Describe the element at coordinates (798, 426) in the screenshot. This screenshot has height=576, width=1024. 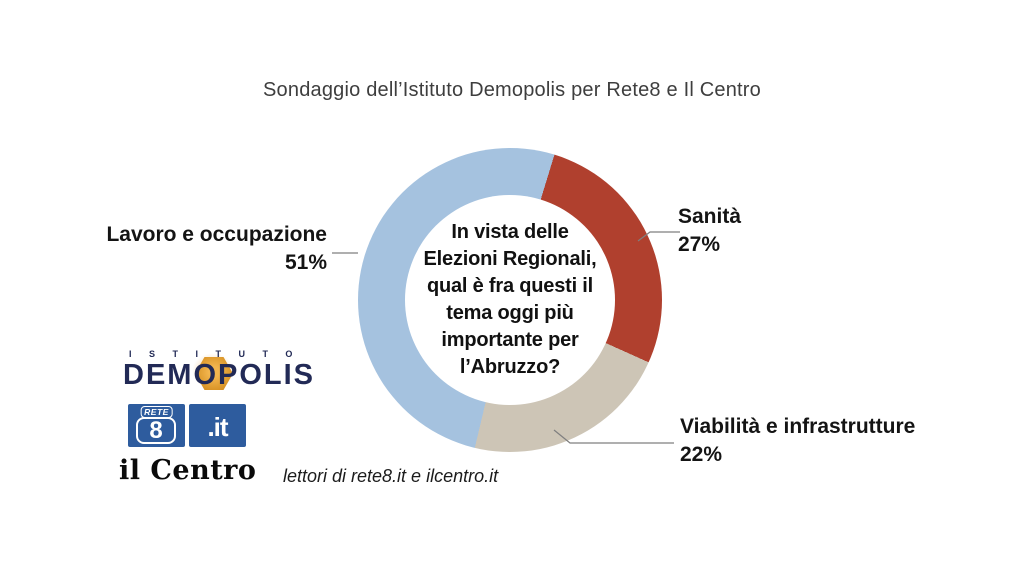
I see `callout-viabilita-label: Viabilità e infrastrutture` at that location.